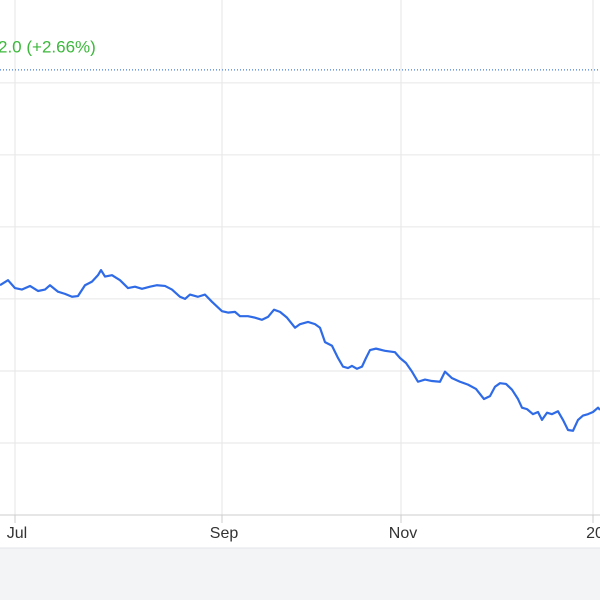  What do you see at coordinates (17, 533) in the screenshot?
I see `x-tick-label: Jul` at bounding box center [17, 533].